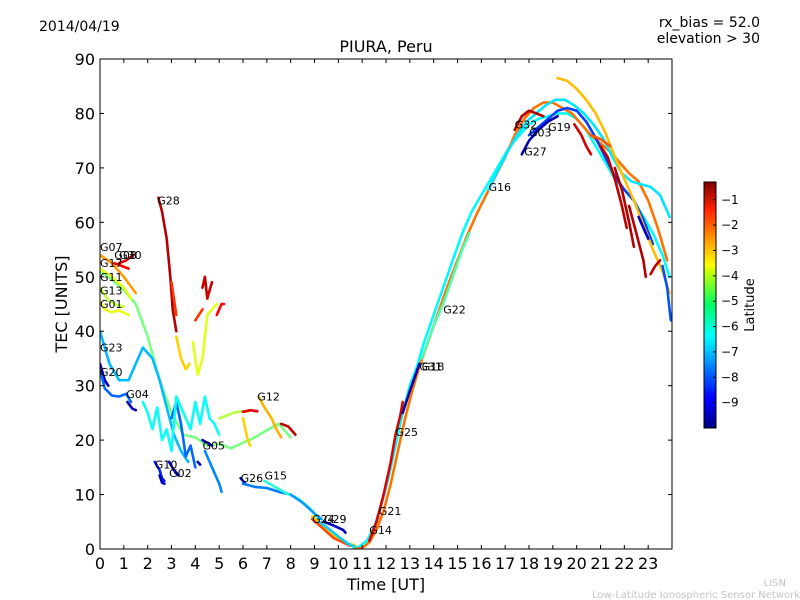 The height and width of the screenshot is (600, 800). I want to click on satellite-label: G14, so click(380, 530).